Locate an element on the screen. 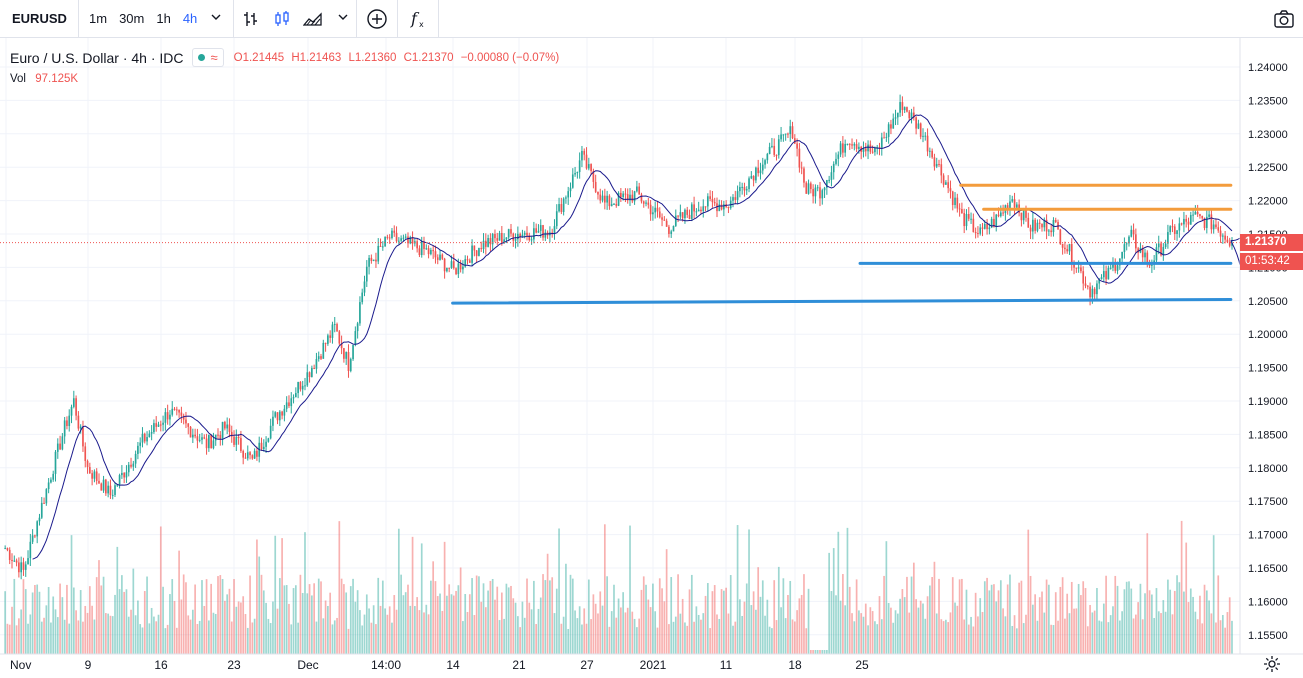 This screenshot has height=678, width=1303. area-chart-icon is located at coordinates (313, 19).